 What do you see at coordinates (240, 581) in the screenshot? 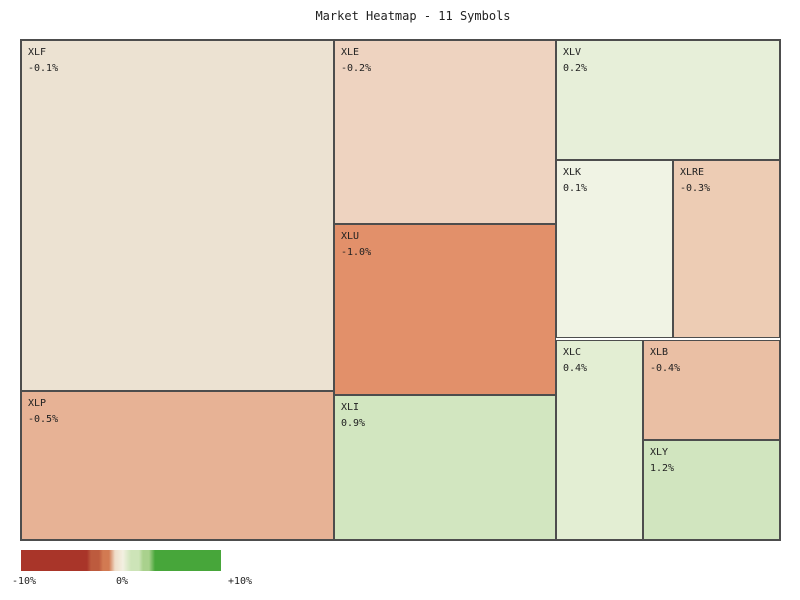
I see `legend-max-label: +10%` at bounding box center [240, 581].